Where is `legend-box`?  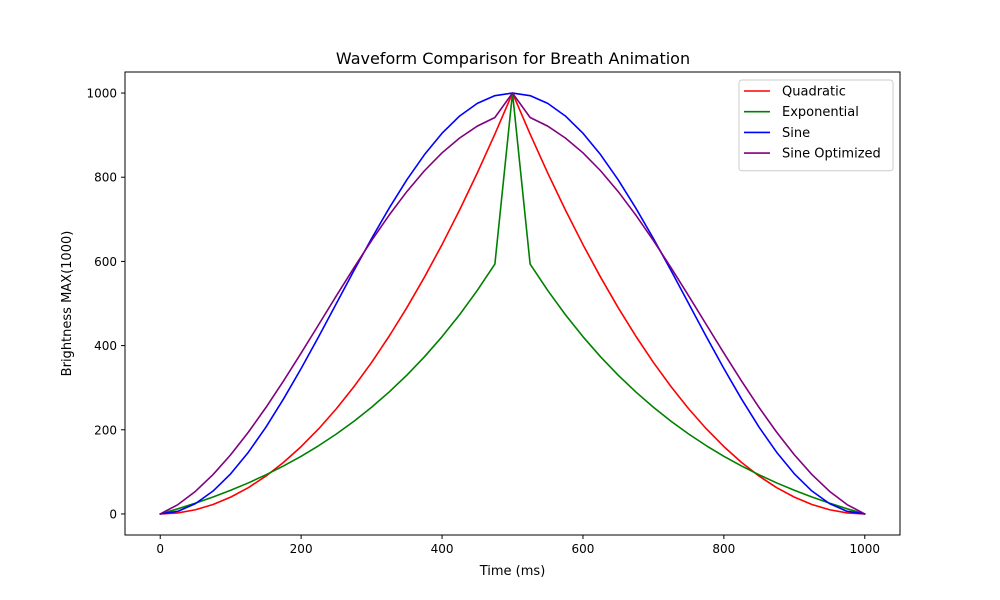
legend-box is located at coordinates (816, 125).